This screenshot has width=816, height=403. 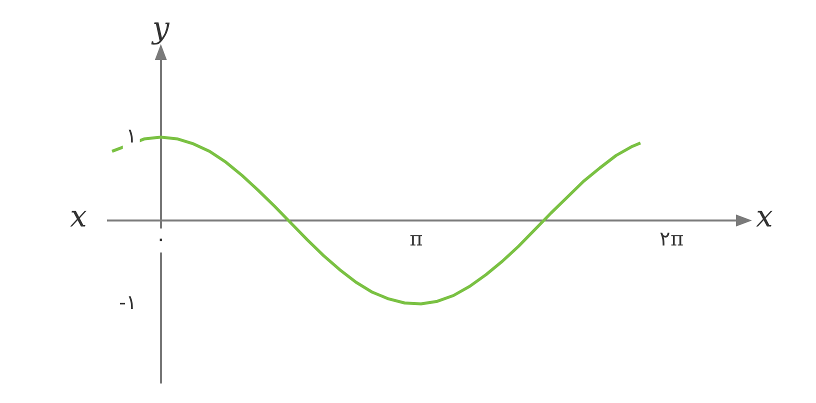 What do you see at coordinates (78, 216) in the screenshot?
I see `text: x` at bounding box center [78, 216].